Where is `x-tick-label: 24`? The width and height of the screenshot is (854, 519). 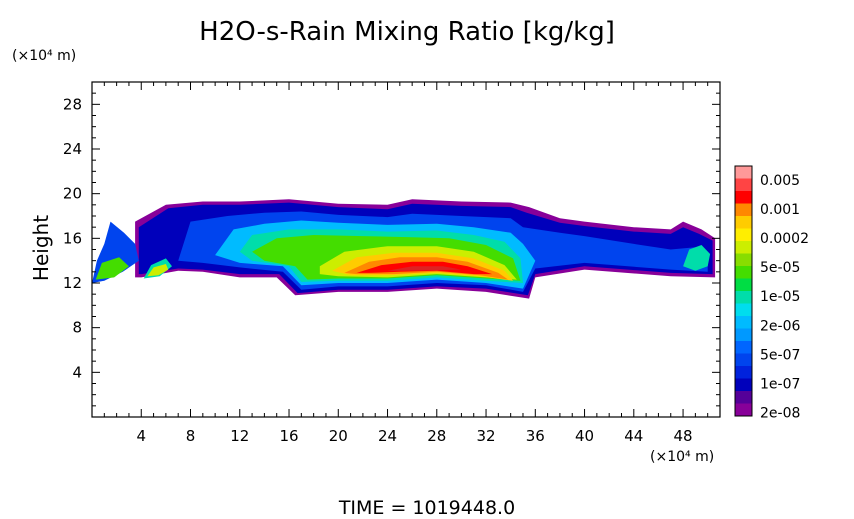 x-tick-label: 24 is located at coordinates (387, 436).